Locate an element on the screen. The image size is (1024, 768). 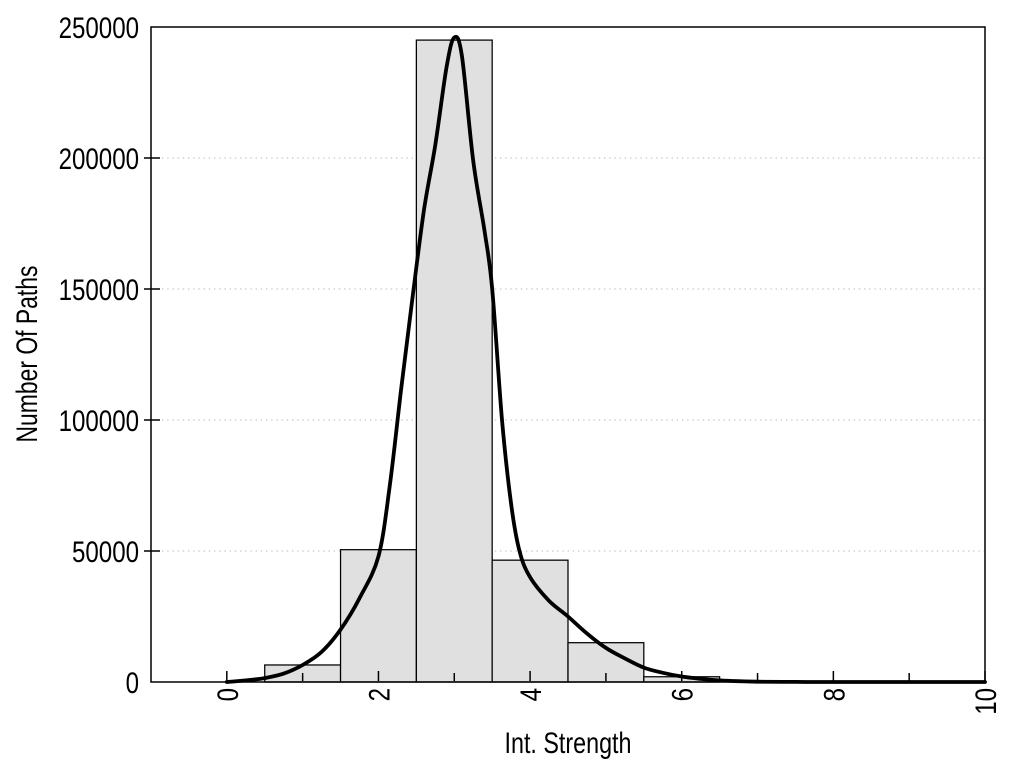
y-tick-label: 250000 is located at coordinates (99, 28).